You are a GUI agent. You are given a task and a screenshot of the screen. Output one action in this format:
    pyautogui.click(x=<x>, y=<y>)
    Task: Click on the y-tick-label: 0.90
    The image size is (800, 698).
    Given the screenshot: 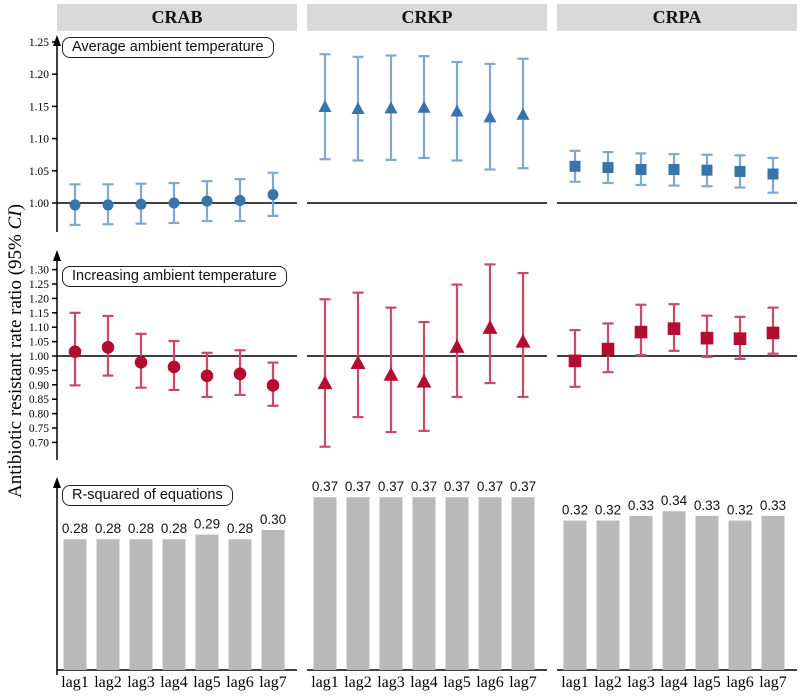 What is the action you would take?
    pyautogui.click(x=39, y=386)
    